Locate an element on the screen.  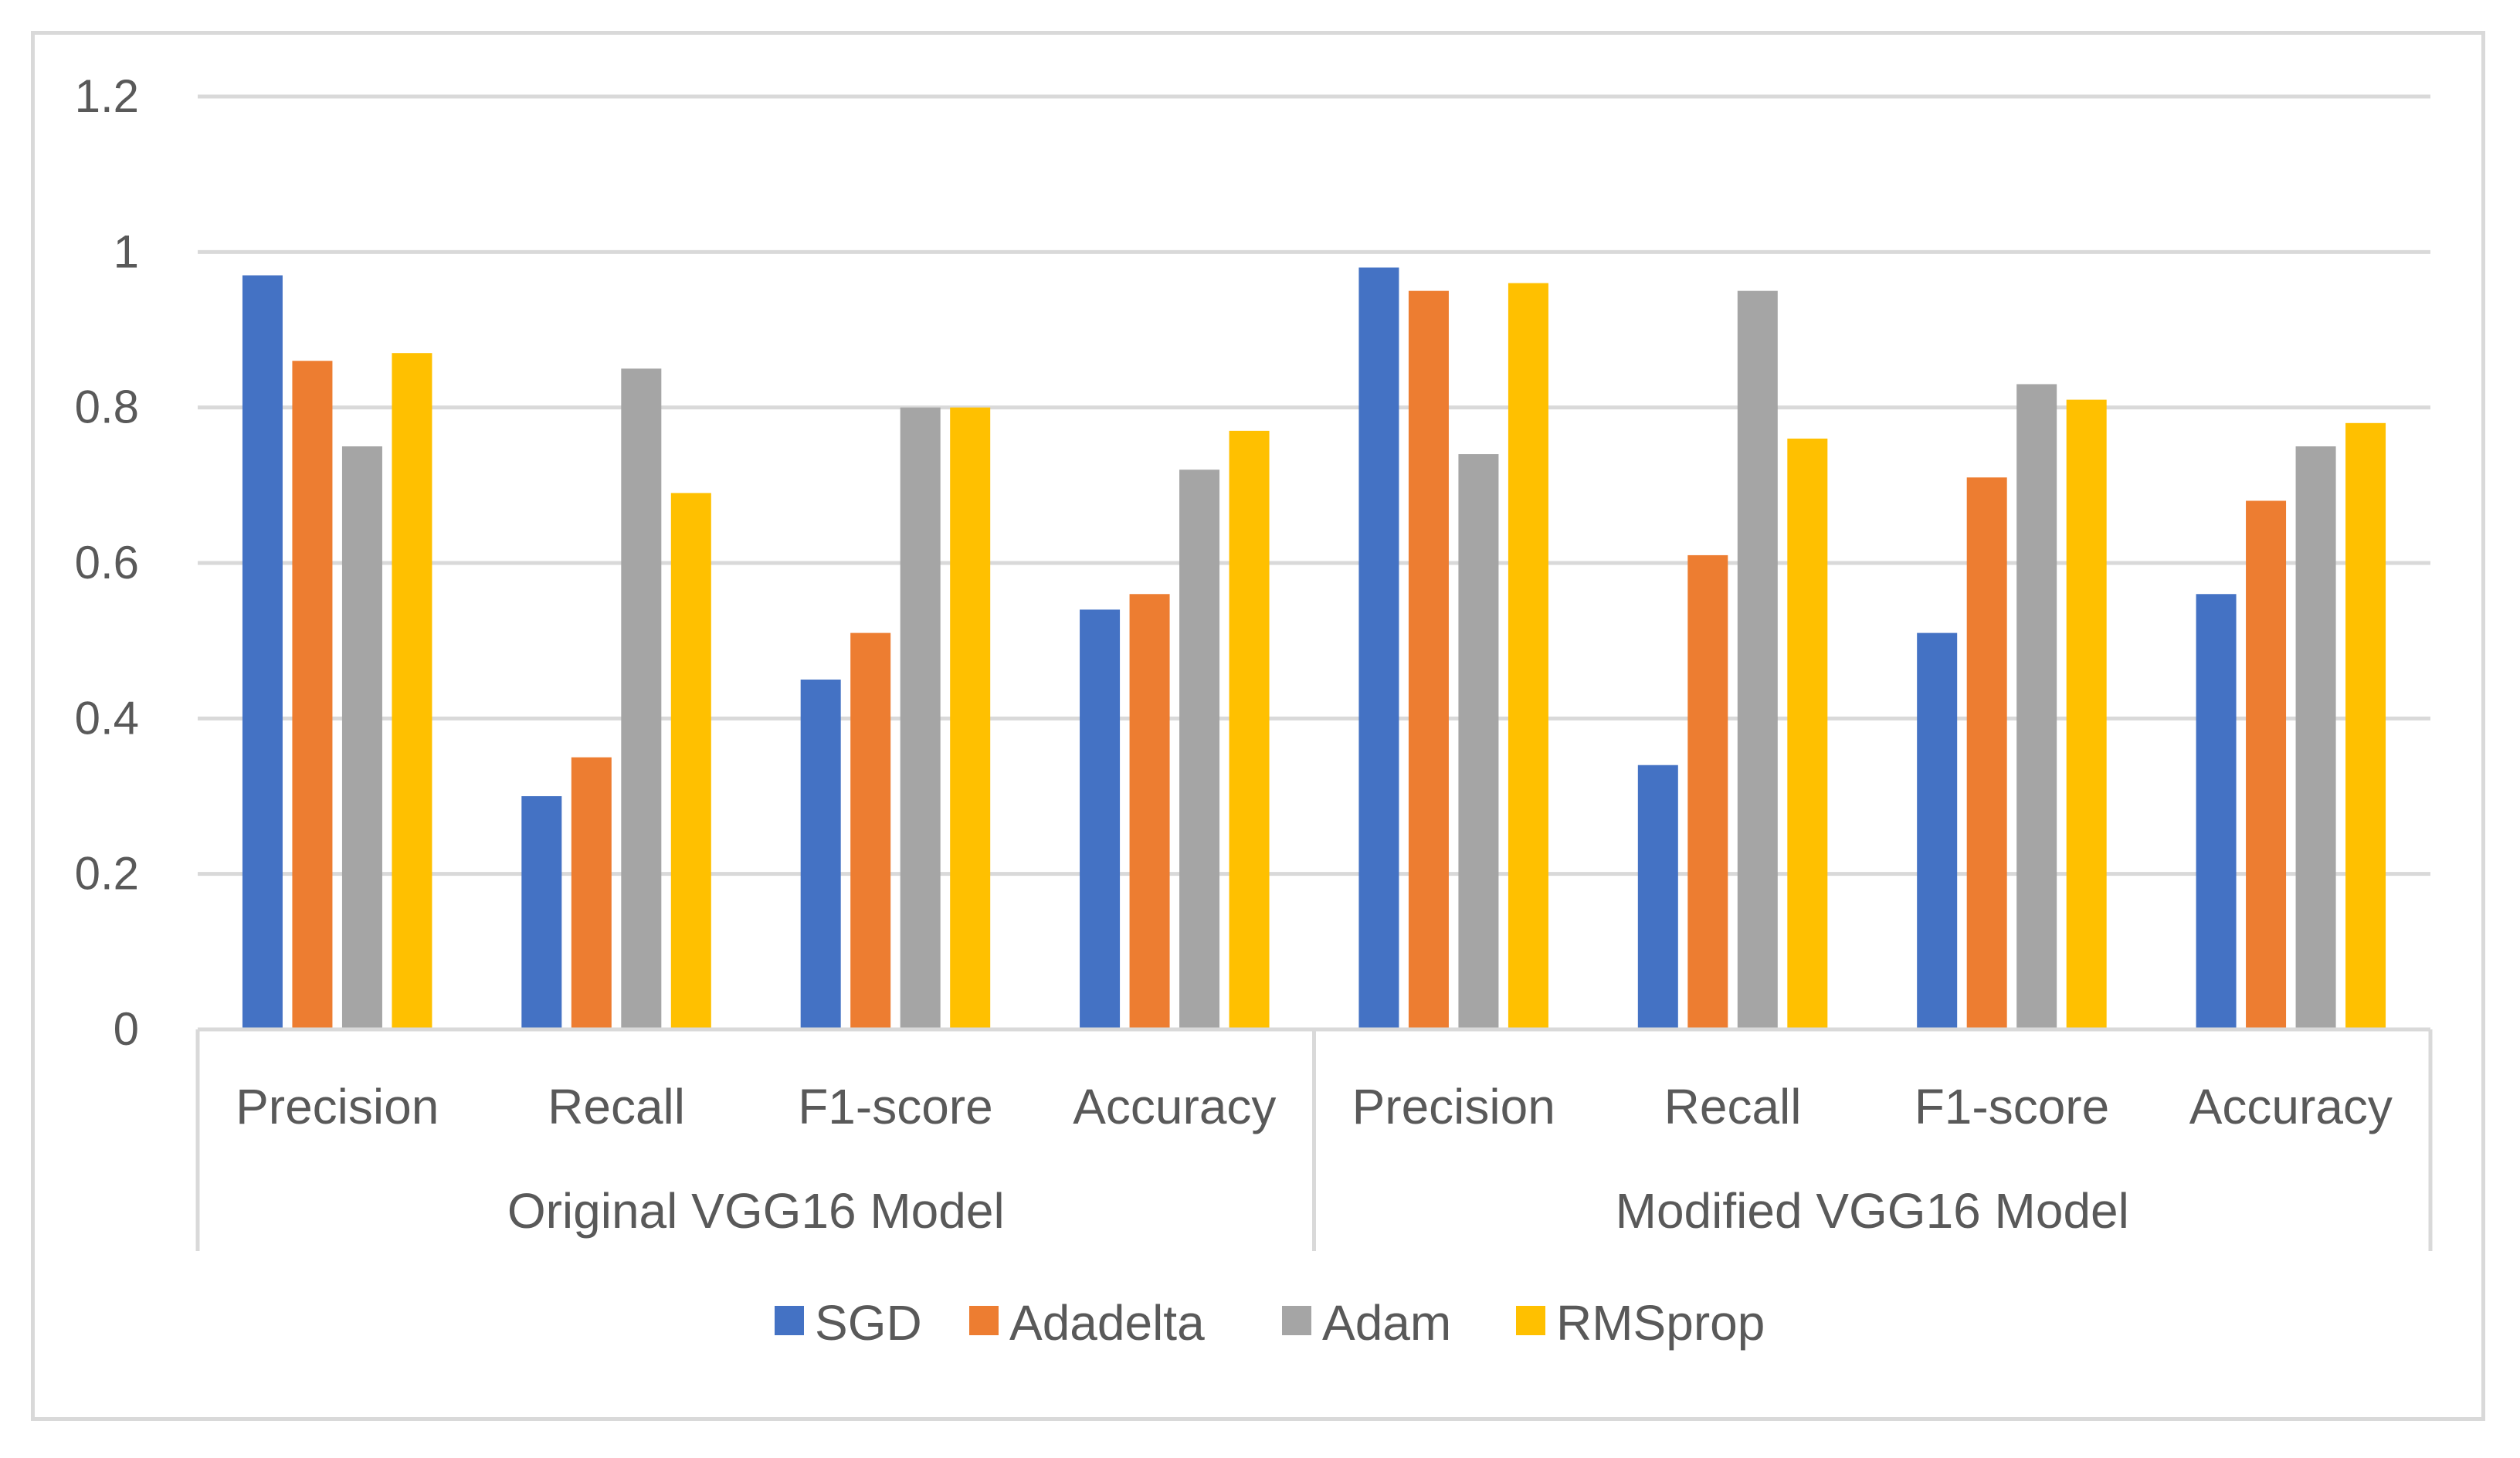
legend-swatch-adadelta is located at coordinates (984, 1320).